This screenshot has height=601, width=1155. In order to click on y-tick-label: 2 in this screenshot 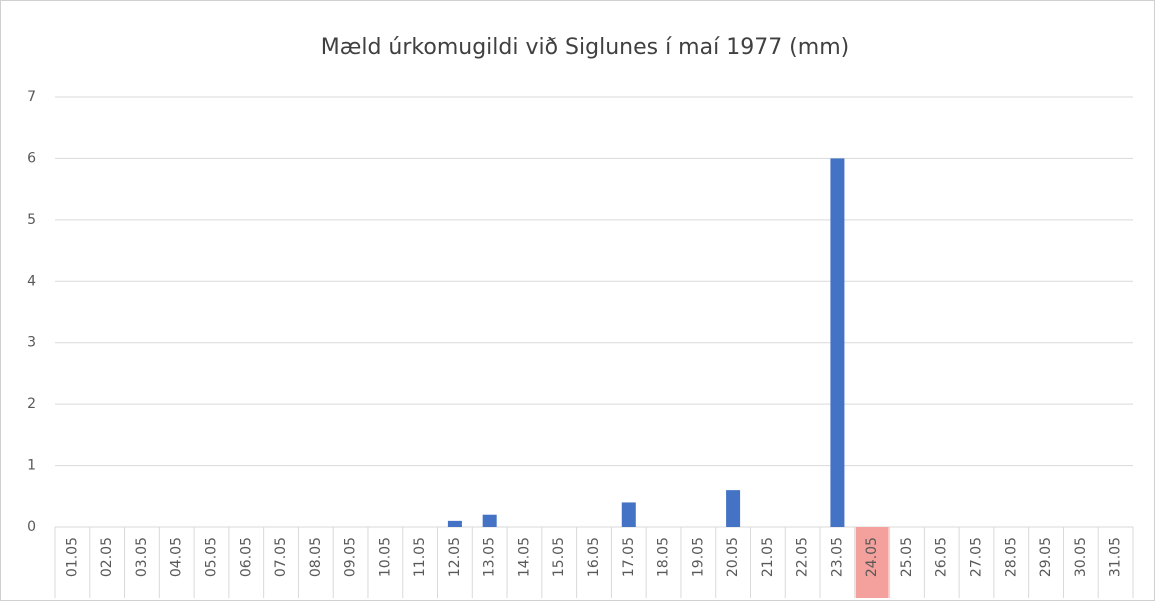, I will do `click(31, 404)`.